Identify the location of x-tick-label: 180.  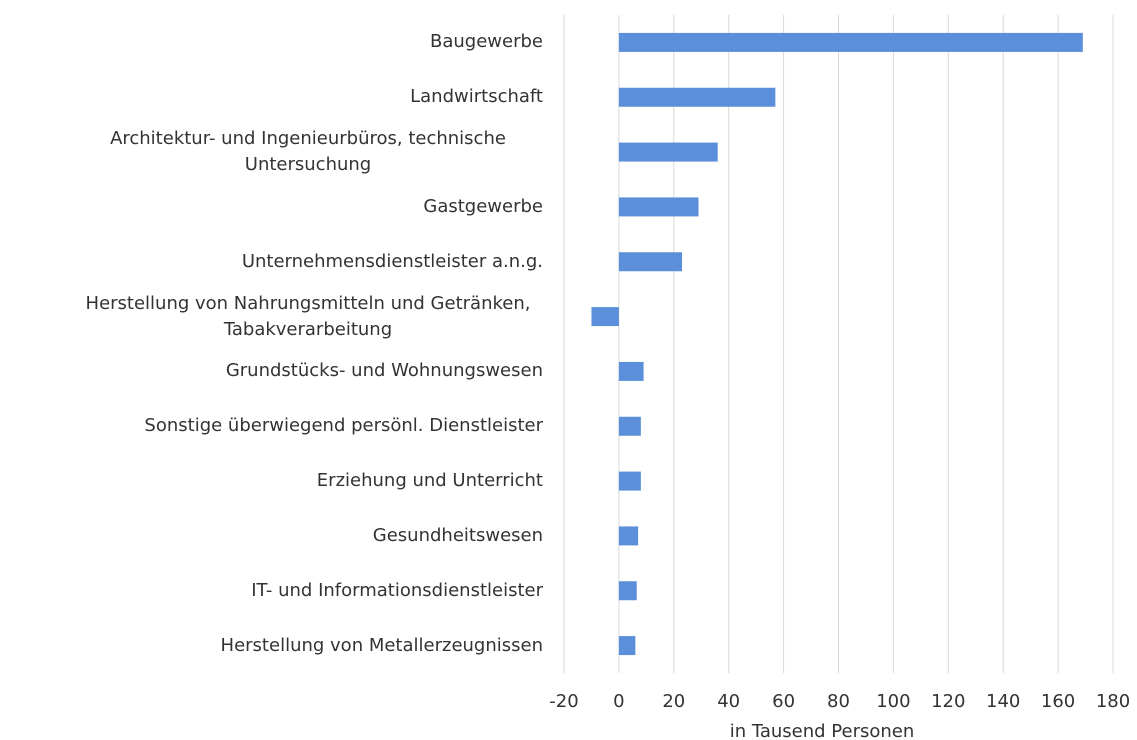
(1113, 701).